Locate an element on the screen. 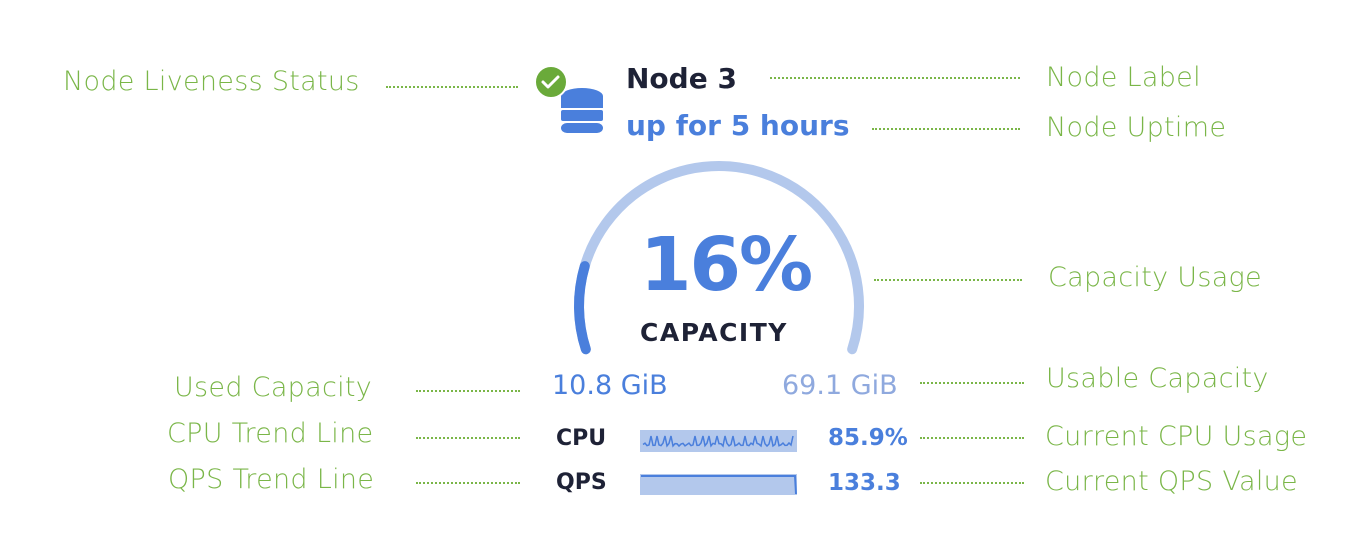 Image resolution: width=1348 pixels, height=548 pixels. node-label: Node 3 is located at coordinates (681, 78).